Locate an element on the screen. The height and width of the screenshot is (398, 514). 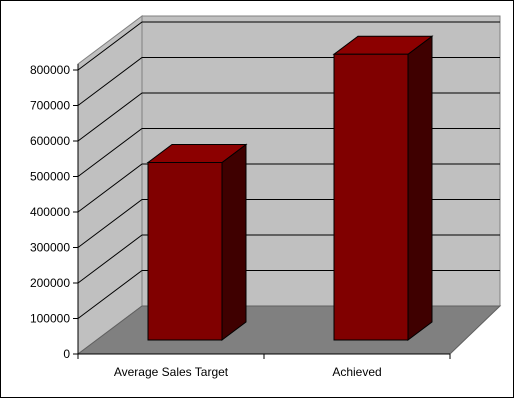
y-tick-label: 800000 is located at coordinates (50, 70).